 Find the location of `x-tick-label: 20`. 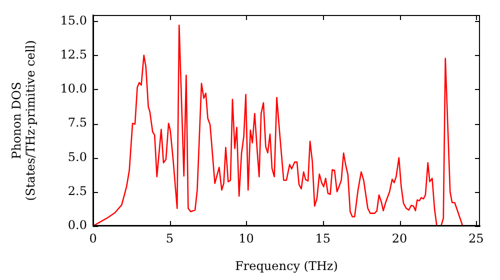

x-tick-label: 20 is located at coordinates (400, 238).